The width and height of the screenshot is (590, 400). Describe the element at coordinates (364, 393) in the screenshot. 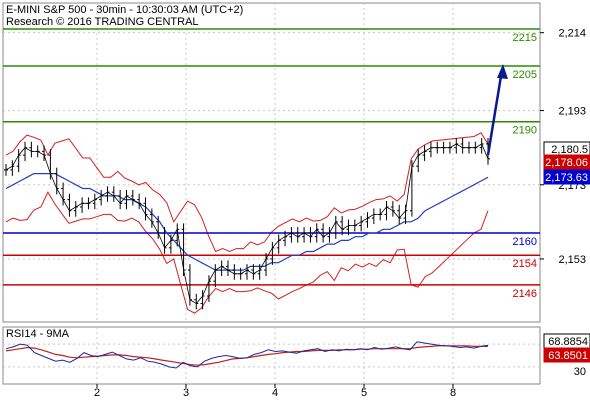

I see `x-tick-label: 5` at that location.